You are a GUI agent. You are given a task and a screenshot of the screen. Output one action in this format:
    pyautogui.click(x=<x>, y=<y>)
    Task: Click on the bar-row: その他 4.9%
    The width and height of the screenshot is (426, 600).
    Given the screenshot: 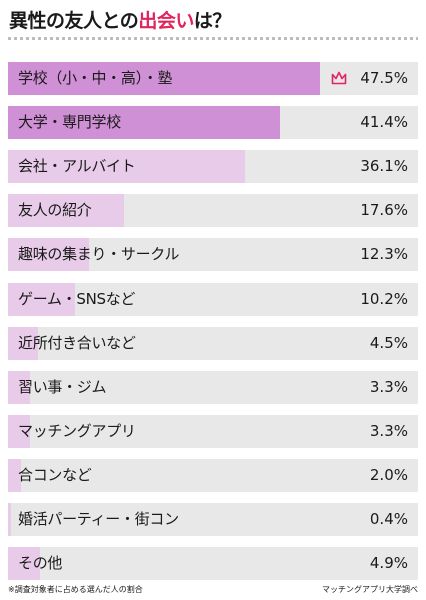 What is the action you would take?
    pyautogui.click(x=213, y=564)
    